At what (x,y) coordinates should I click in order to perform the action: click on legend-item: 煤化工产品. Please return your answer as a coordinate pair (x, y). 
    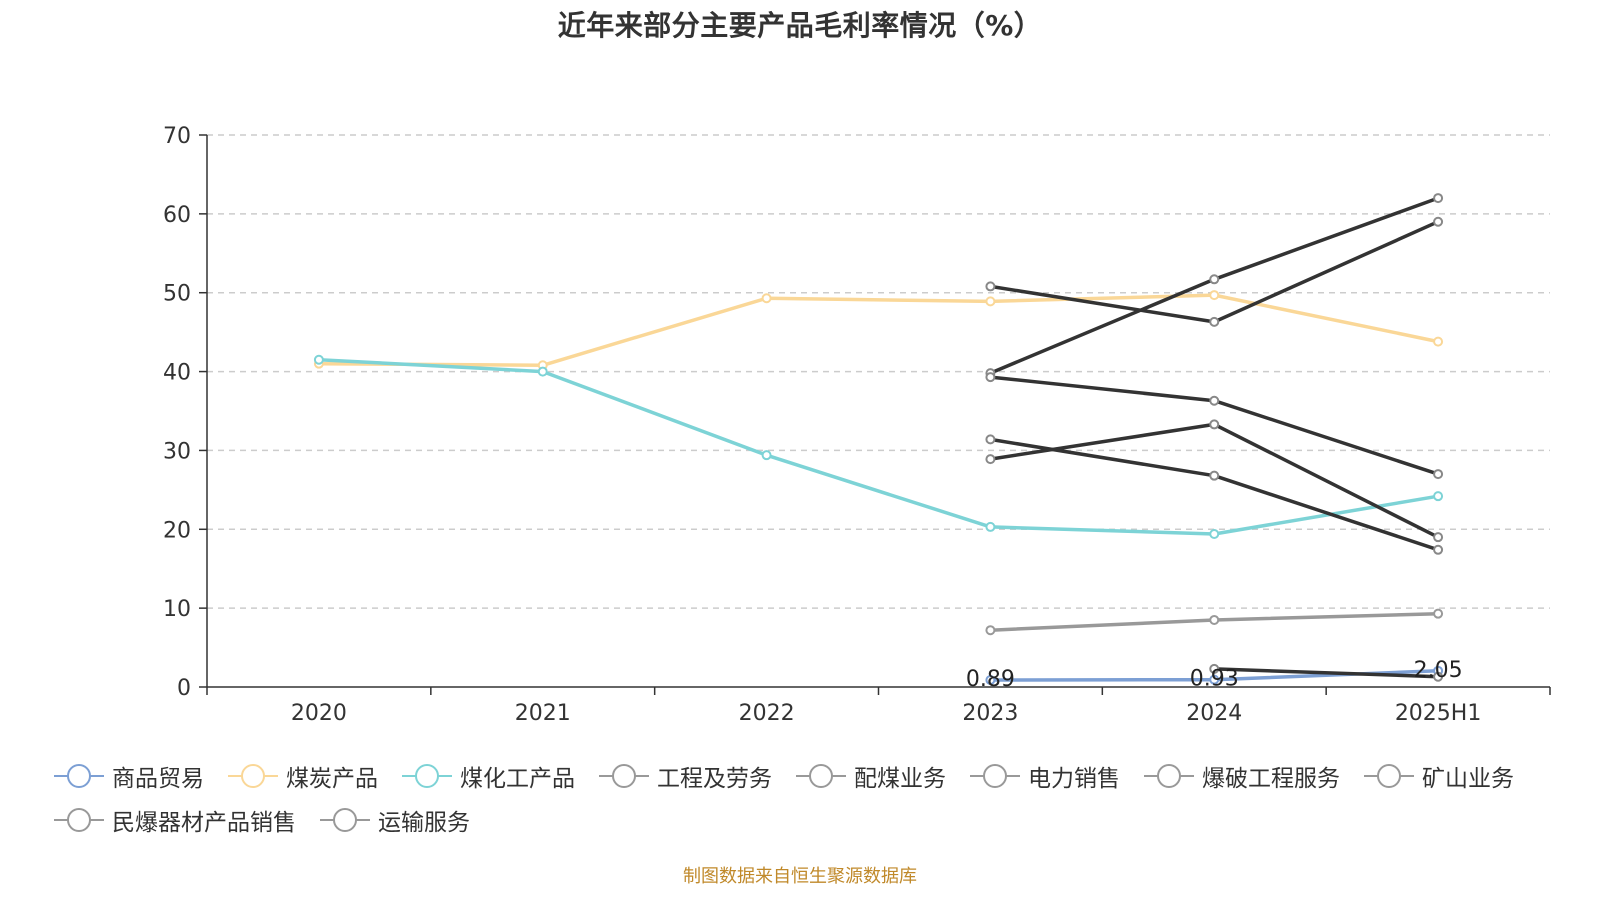
    Looking at the image, I should click on (488, 776).